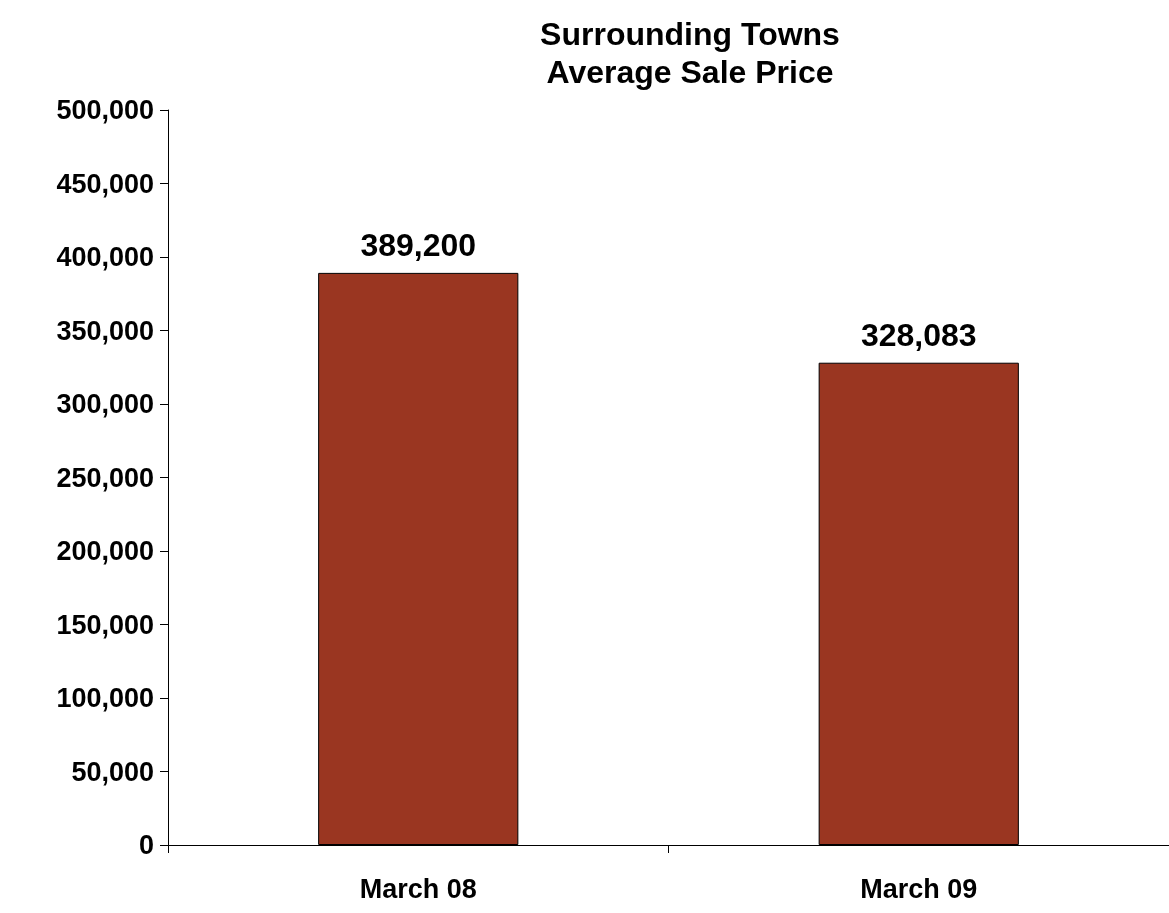 The height and width of the screenshot is (913, 1169). Describe the element at coordinates (112, 771) in the screenshot. I see `y-tick-label: 50,000` at that location.